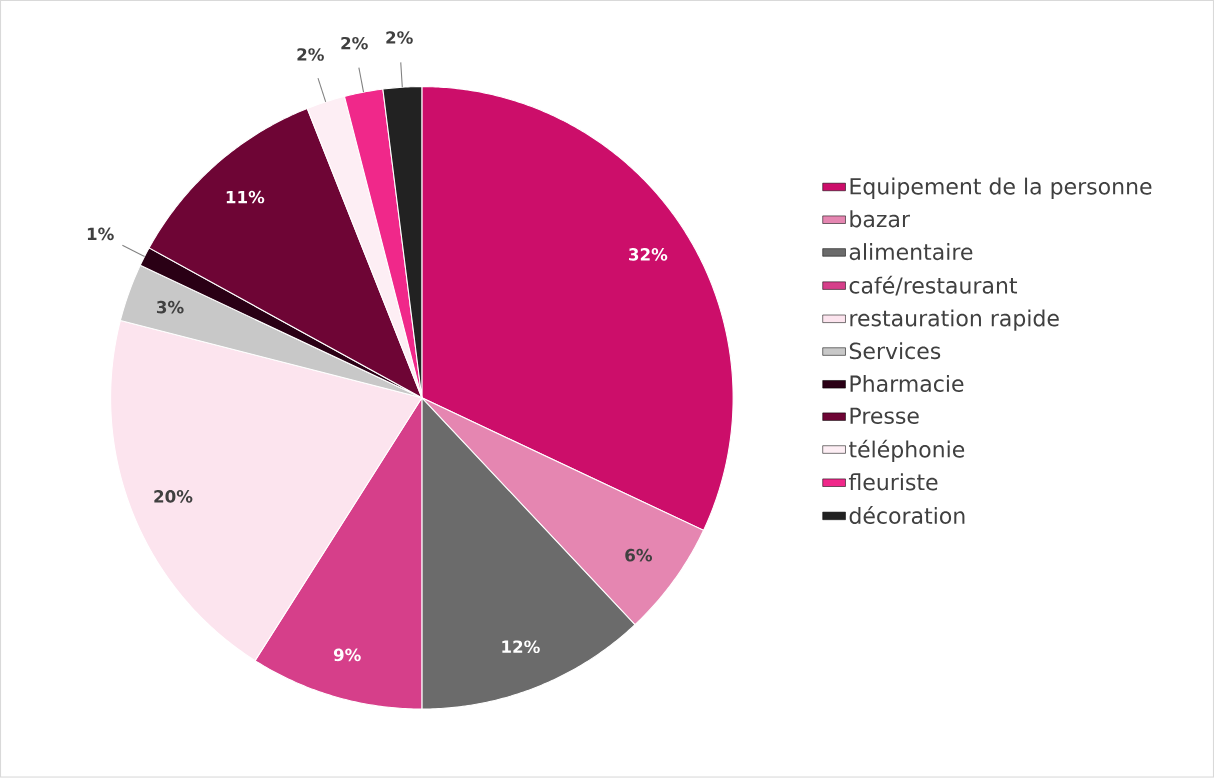 Image resolution: width=1214 pixels, height=778 pixels. Describe the element at coordinates (648, 254) in the screenshot. I see `data-label: 32%` at that location.